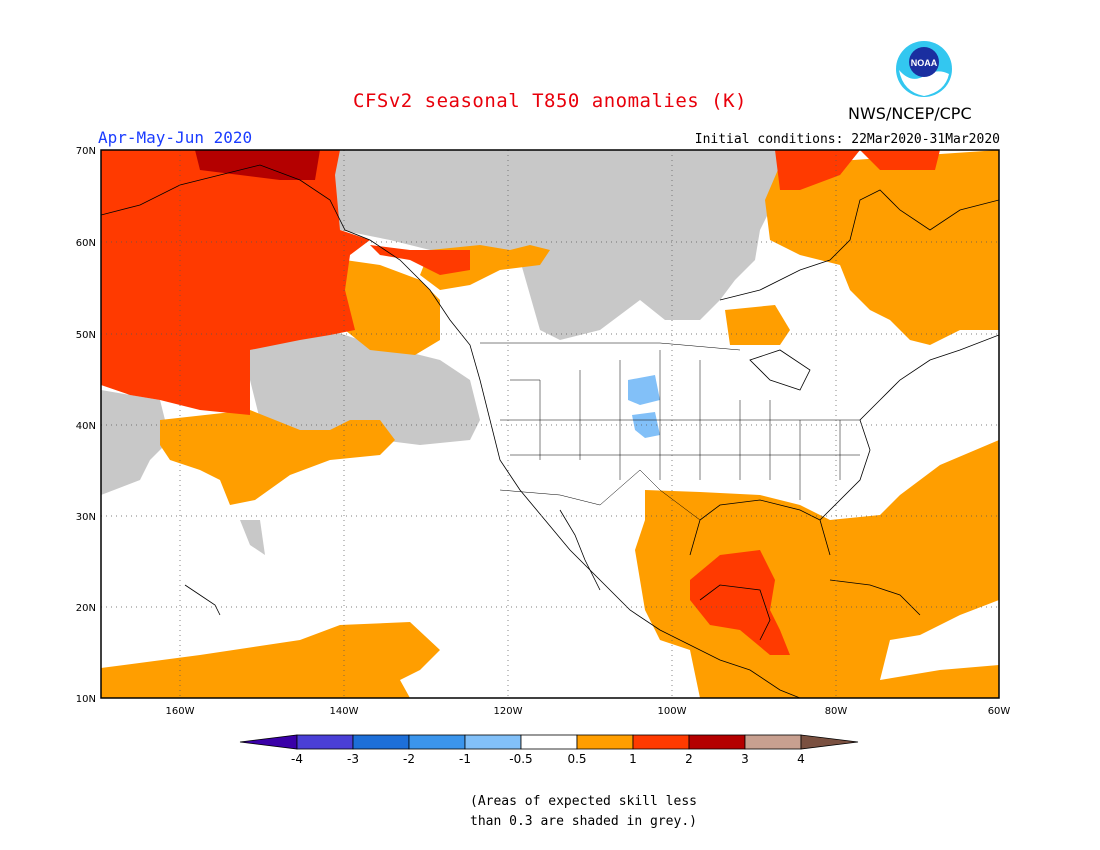 The image size is (1100, 850). I want to click on warm-east-pacific, so click(270, 660).